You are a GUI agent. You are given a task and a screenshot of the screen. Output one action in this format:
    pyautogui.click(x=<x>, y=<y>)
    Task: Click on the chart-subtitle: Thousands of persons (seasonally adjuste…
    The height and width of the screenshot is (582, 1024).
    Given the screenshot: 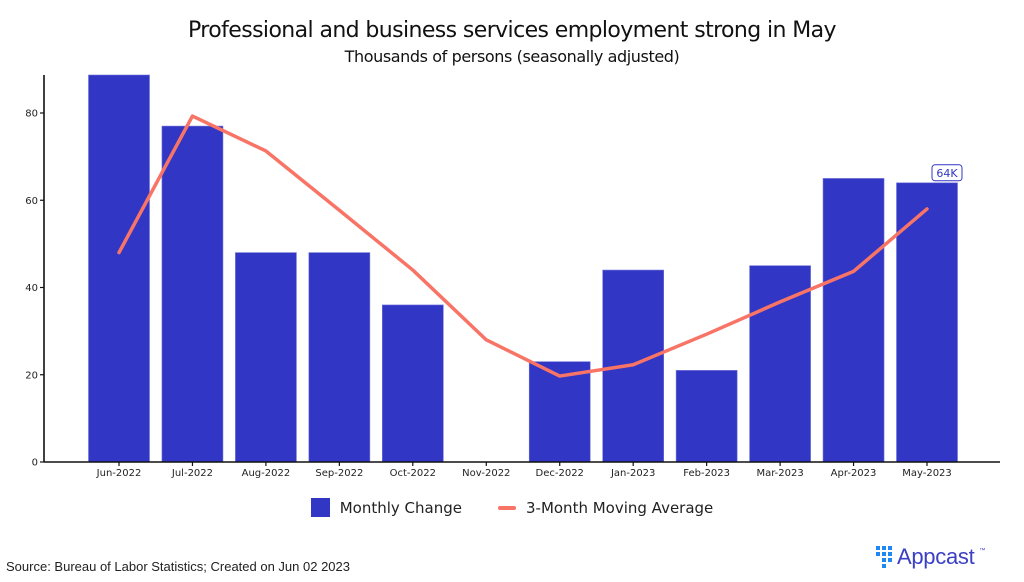 What is the action you would take?
    pyautogui.click(x=512, y=56)
    